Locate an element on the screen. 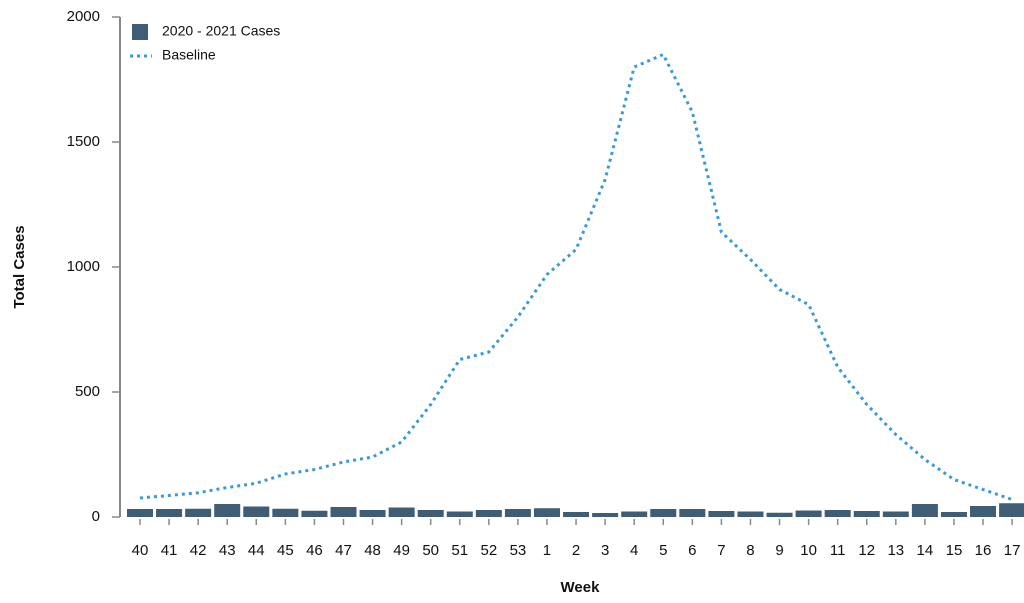 The height and width of the screenshot is (603, 1024). x-tick-label: 14 is located at coordinates (925, 550).